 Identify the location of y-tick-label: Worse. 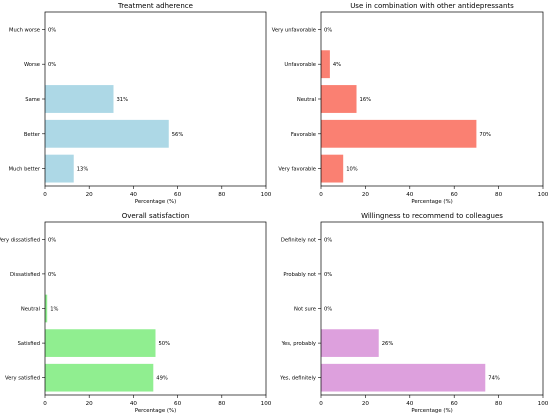
(32, 65).